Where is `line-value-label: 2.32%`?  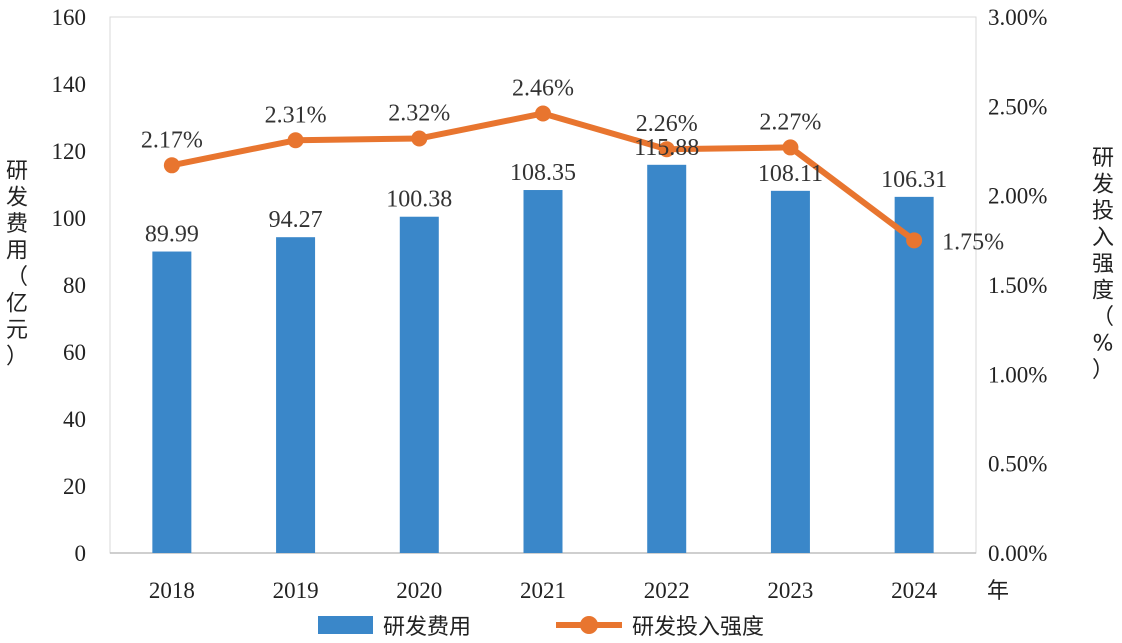 line-value-label: 2.32% is located at coordinates (419, 113).